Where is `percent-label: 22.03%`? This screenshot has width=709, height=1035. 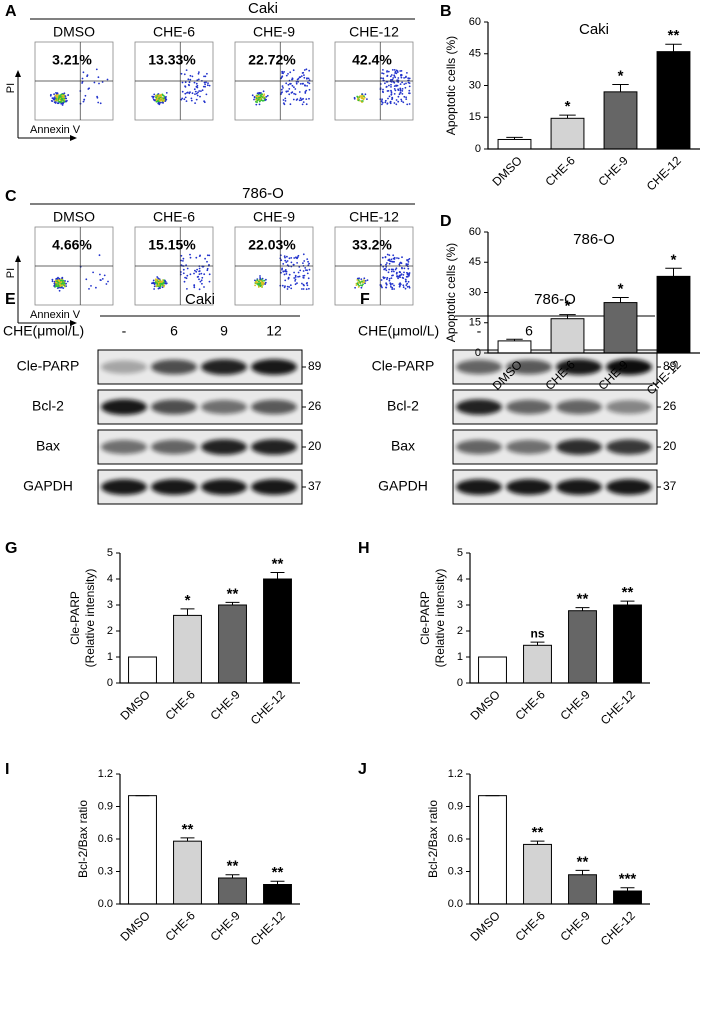 percent-label: 22.03% is located at coordinates (272, 245).